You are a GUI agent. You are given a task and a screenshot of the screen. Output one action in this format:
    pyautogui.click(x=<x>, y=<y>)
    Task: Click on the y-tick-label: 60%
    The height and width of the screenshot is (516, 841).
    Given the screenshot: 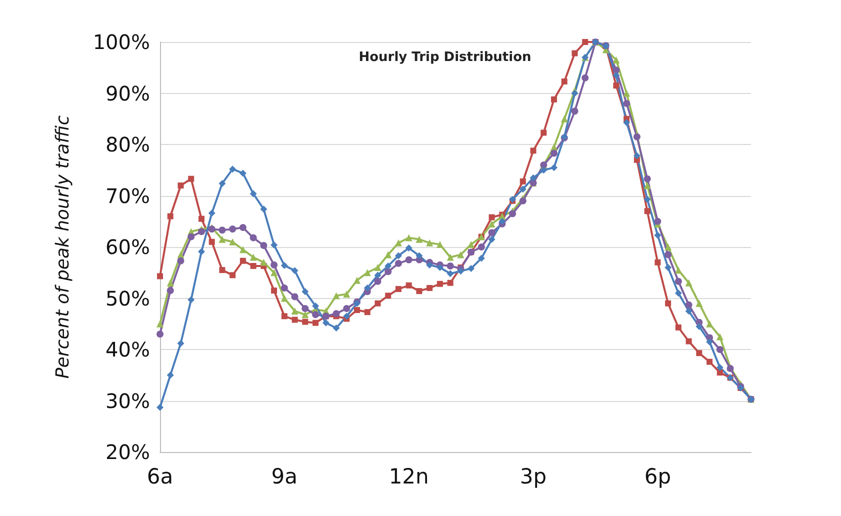 What is the action you would take?
    pyautogui.click(x=128, y=247)
    